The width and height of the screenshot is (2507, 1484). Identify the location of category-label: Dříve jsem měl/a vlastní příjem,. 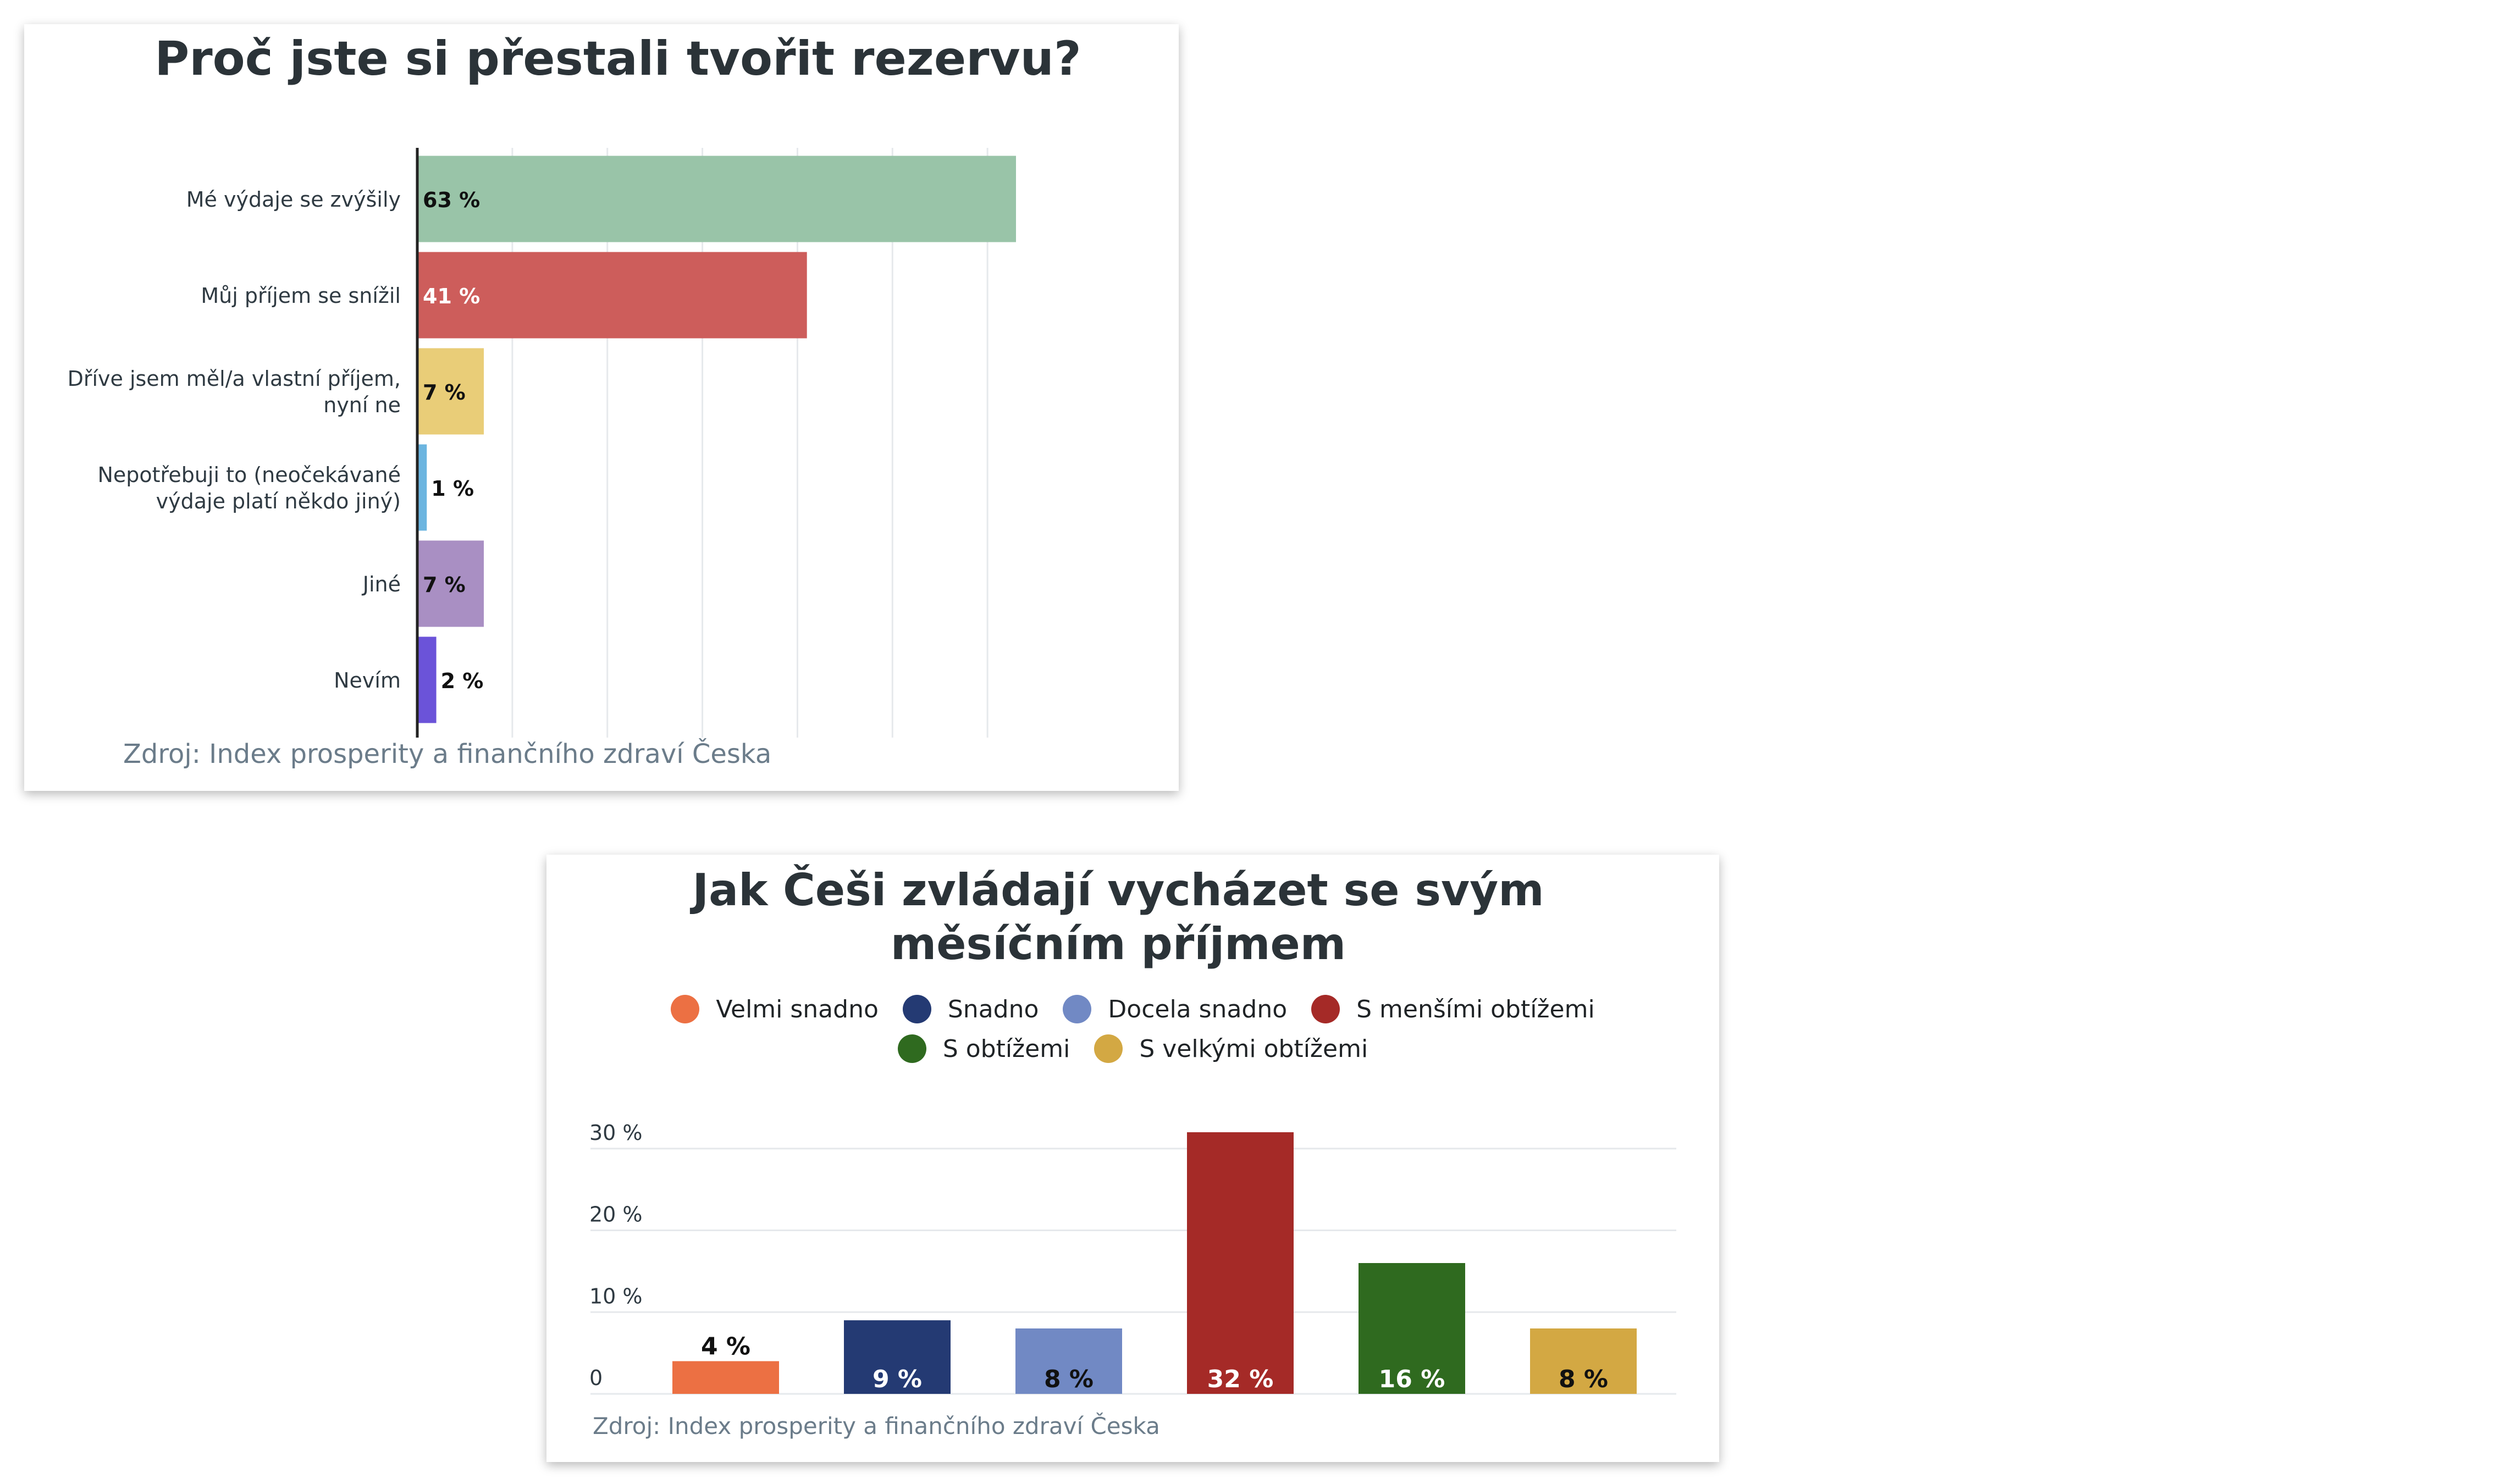
(234, 379).